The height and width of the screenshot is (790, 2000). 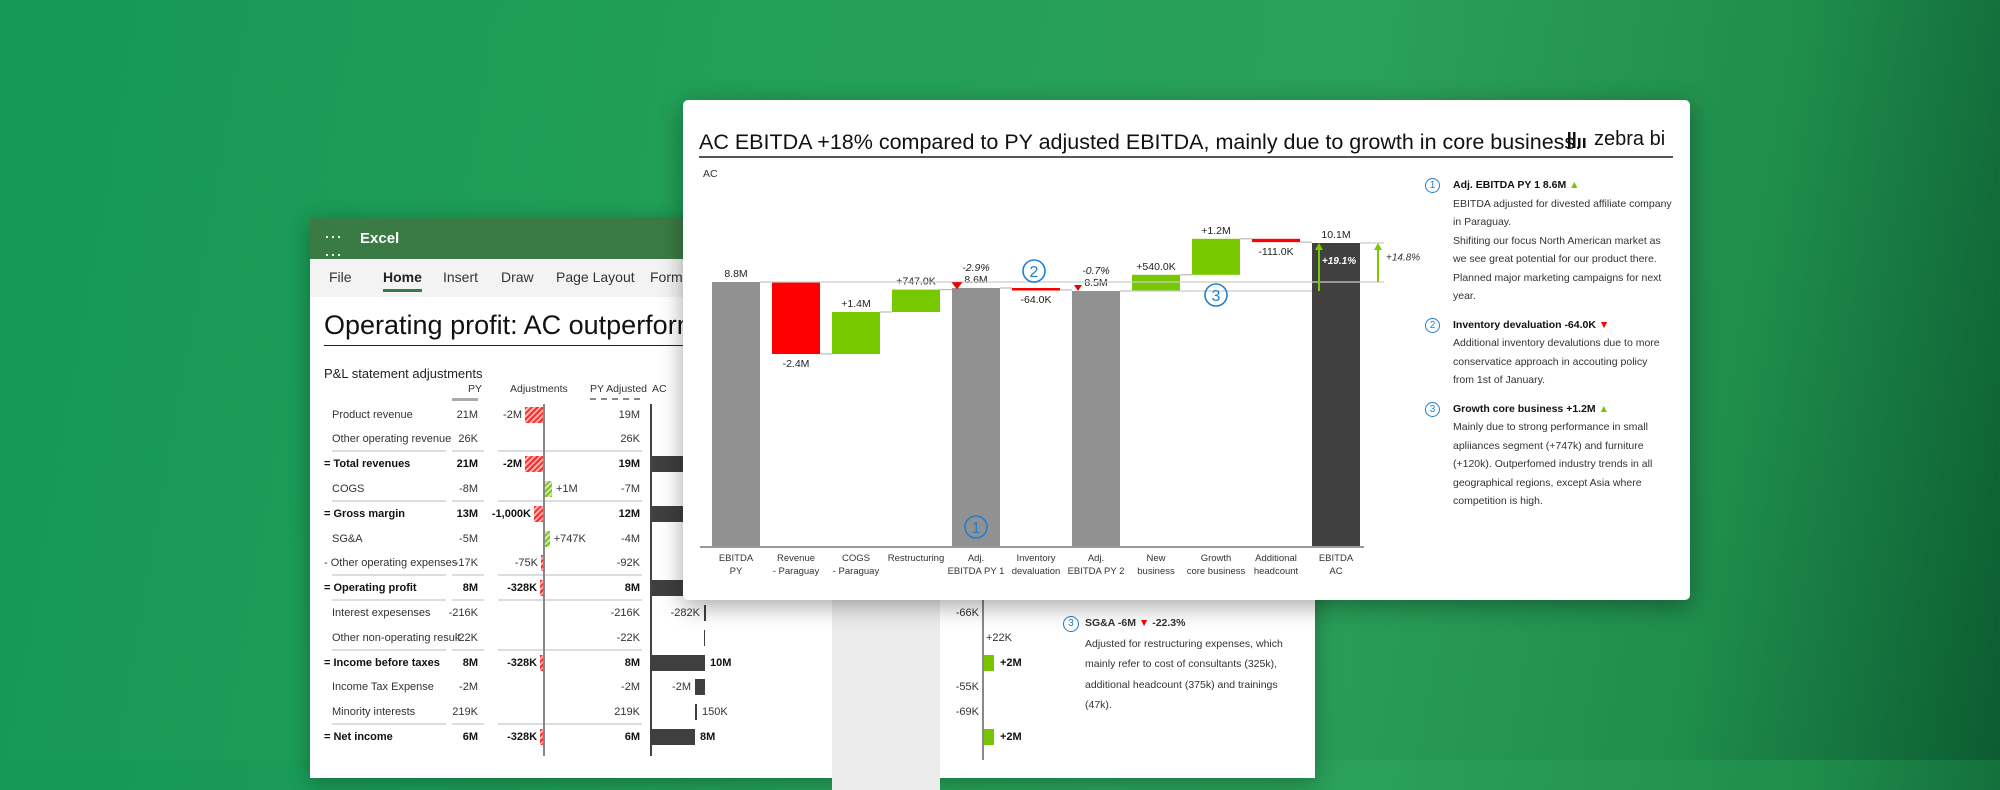 What do you see at coordinates (710, 174) in the screenshot?
I see `series-label: AC` at bounding box center [710, 174].